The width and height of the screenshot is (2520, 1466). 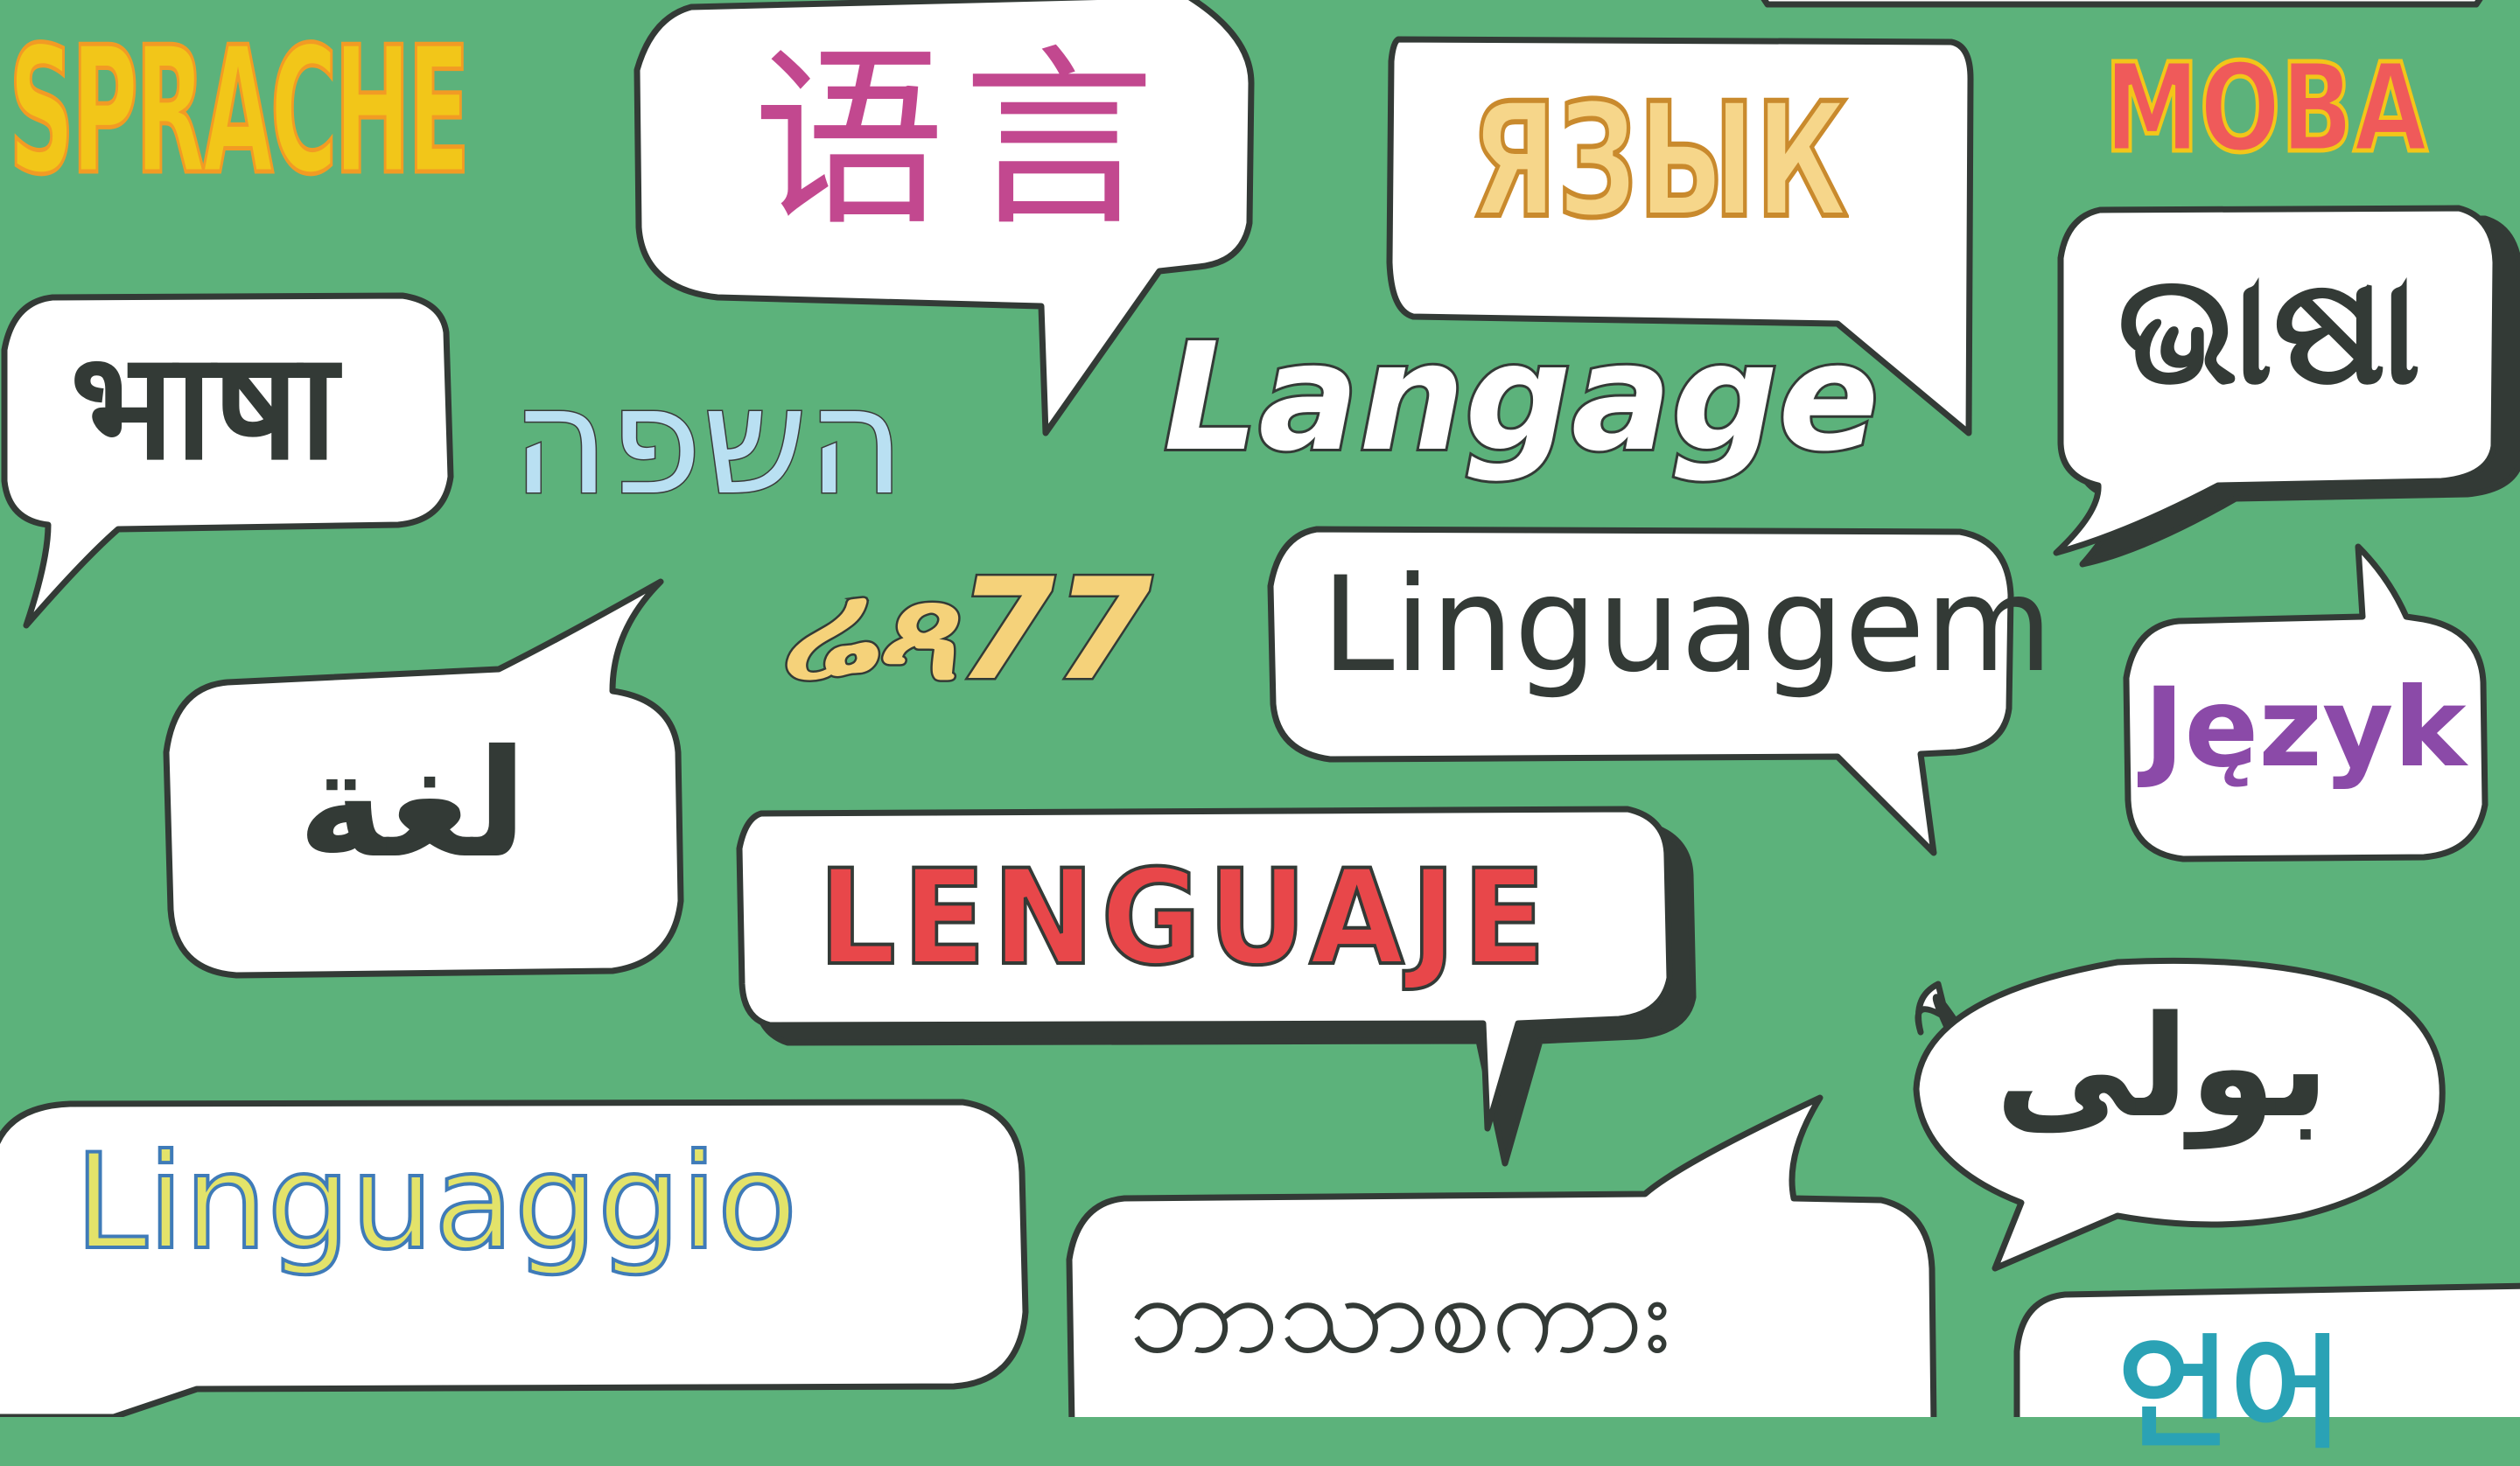 What do you see at coordinates (1184, 918) in the screenshot?
I see `word-spanish: LENGUAJE` at bounding box center [1184, 918].